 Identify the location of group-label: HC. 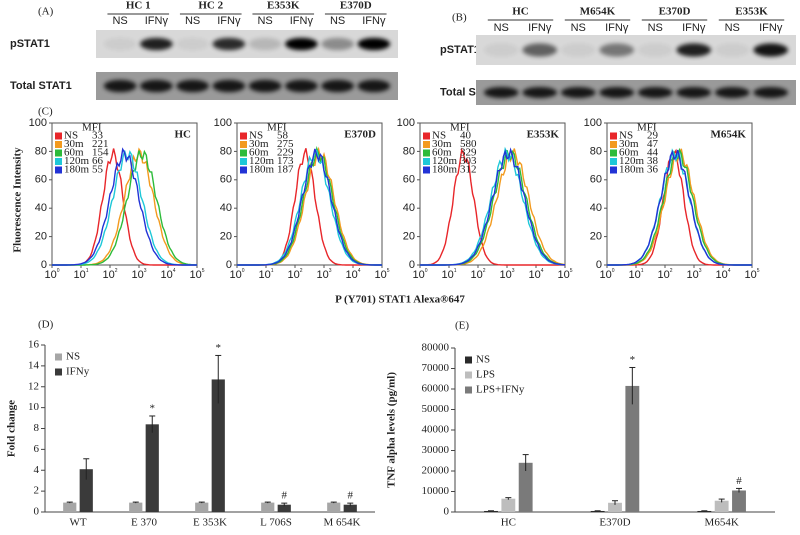
(520, 12).